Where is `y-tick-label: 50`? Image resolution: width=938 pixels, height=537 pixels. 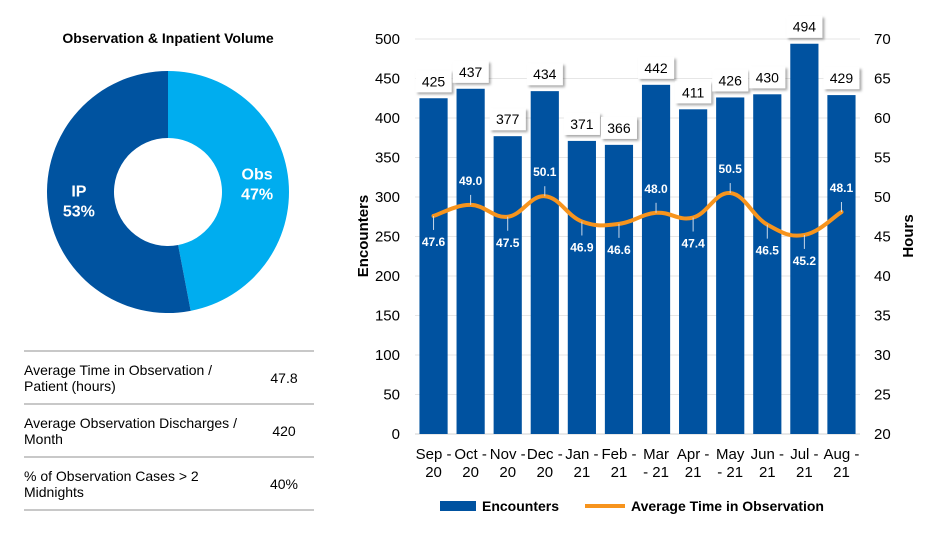 y-tick-label: 50 is located at coordinates (391, 395).